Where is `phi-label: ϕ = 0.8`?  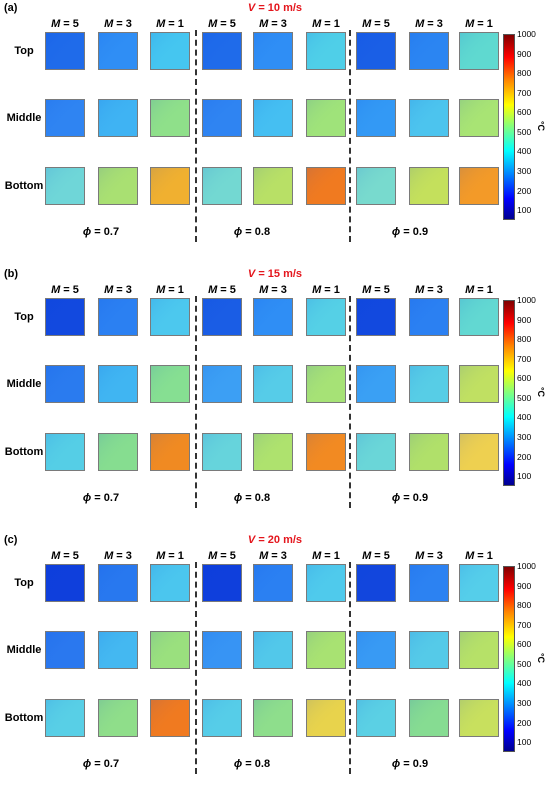
phi-label: ϕ = 0.8 is located at coordinates (252, 498).